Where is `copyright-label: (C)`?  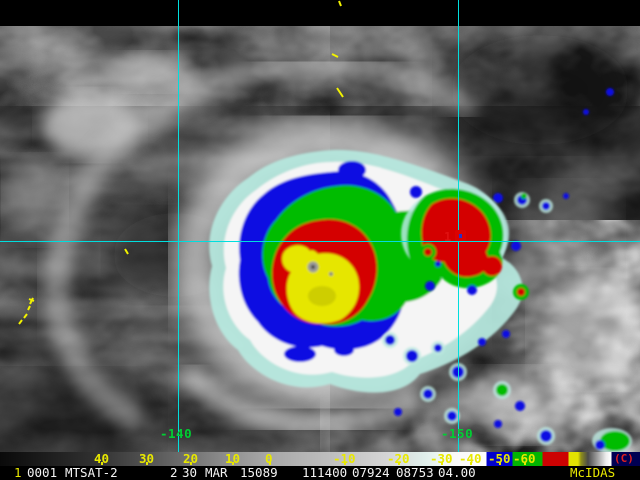
copyright-label: (C) is located at coordinates (624, 458).